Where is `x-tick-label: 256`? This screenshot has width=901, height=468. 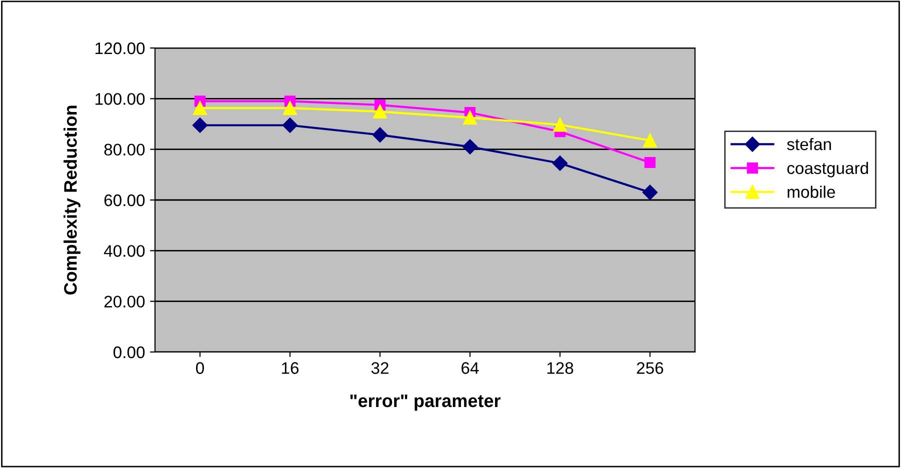
x-tick-label: 256 is located at coordinates (650, 368).